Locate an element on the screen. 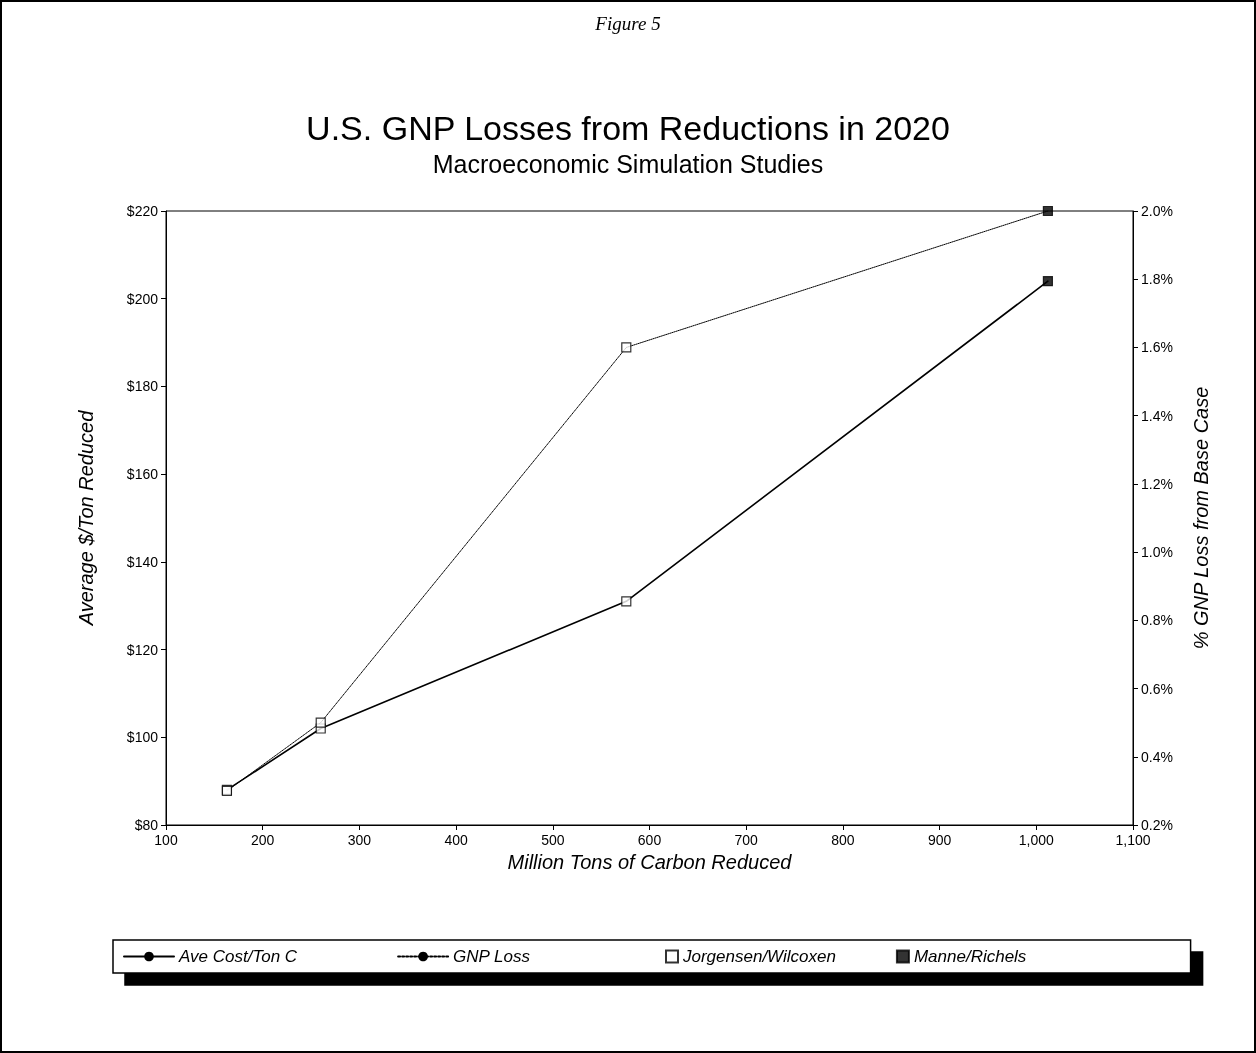  x-tick-label: 900 is located at coordinates (939, 840).